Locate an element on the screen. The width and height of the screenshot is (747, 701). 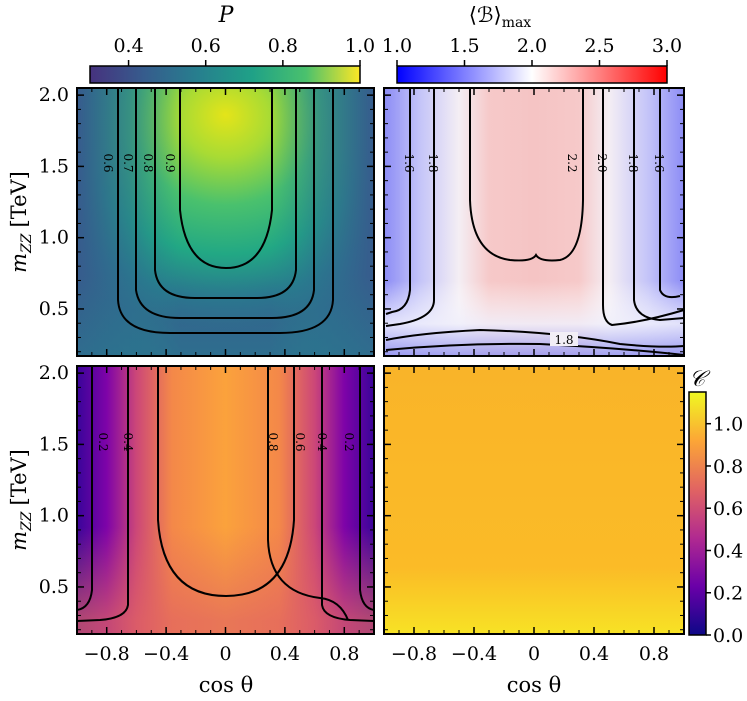
colorbar-c is located at coordinates (697, 513).